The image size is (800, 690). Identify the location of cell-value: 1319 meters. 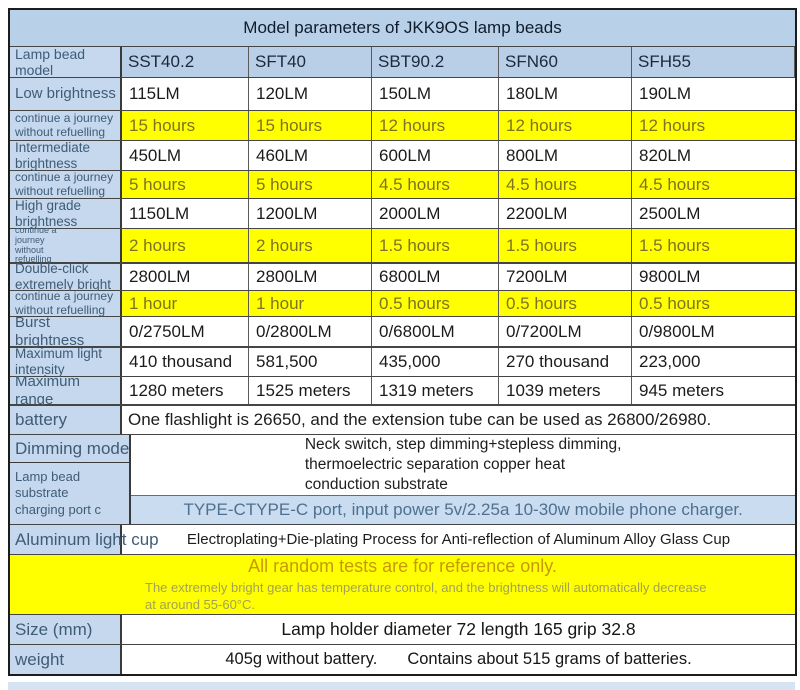
(435, 390).